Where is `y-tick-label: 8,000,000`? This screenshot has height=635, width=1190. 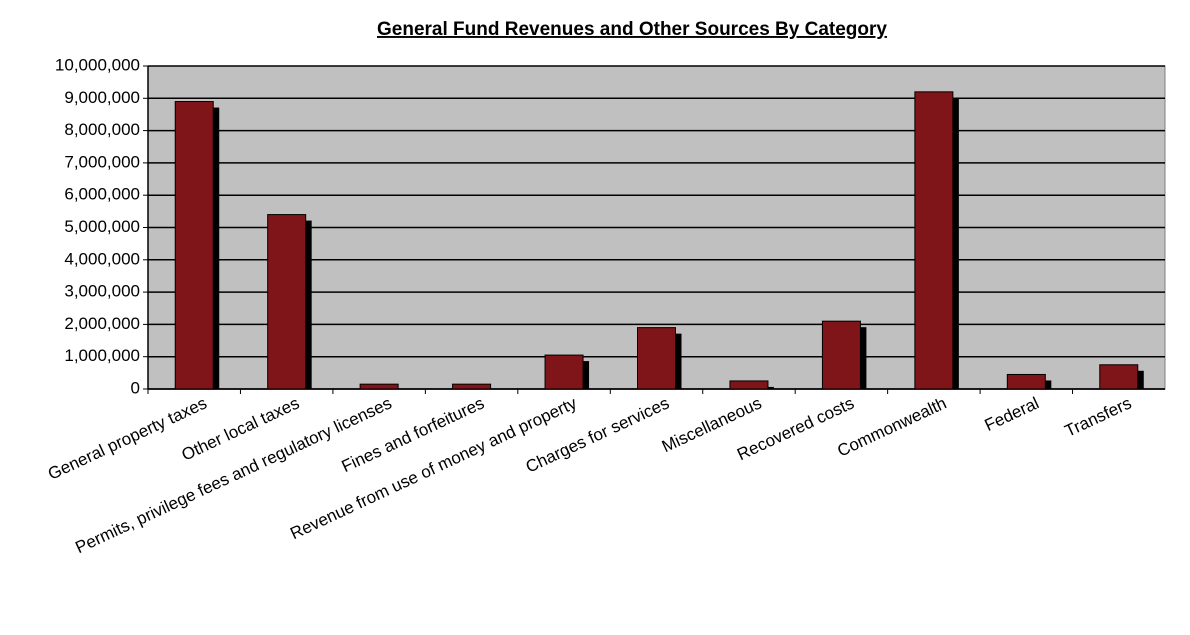
y-tick-label: 8,000,000 is located at coordinates (102, 129).